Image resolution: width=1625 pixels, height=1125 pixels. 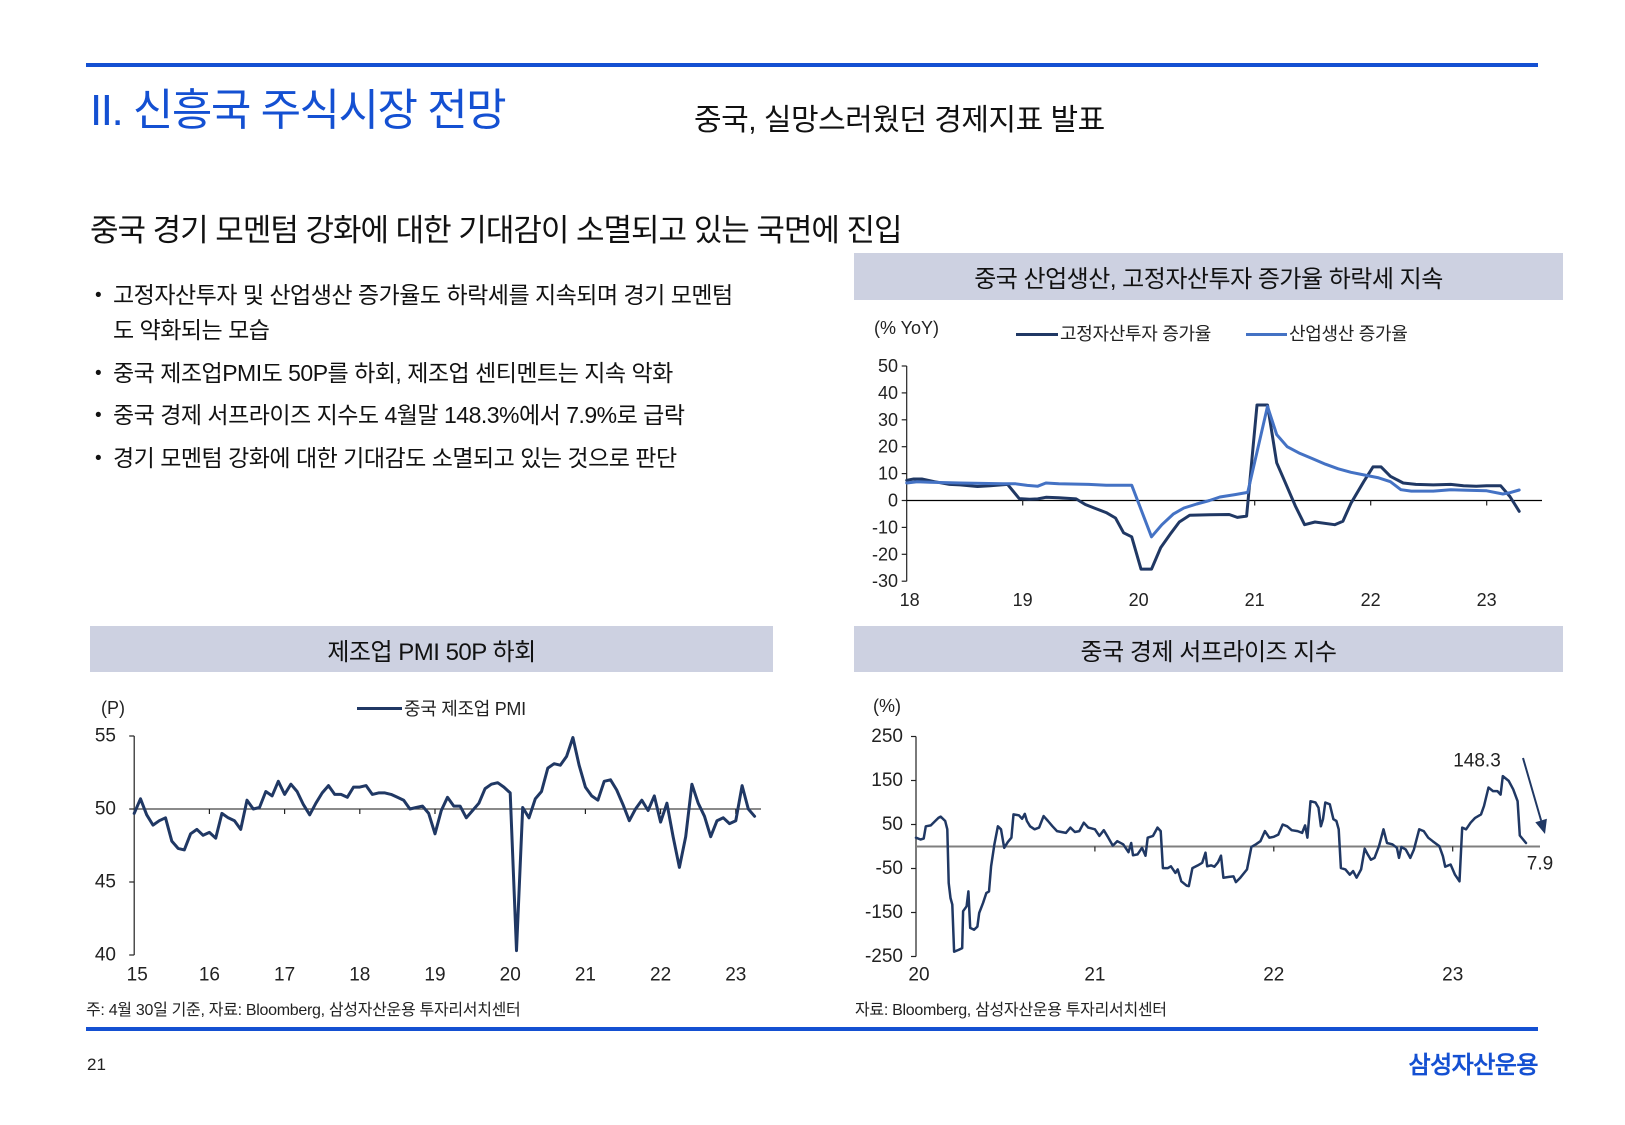 What do you see at coordinates (1266, 334) in the screenshot?
I see `legend-swatch-ip` at bounding box center [1266, 334].